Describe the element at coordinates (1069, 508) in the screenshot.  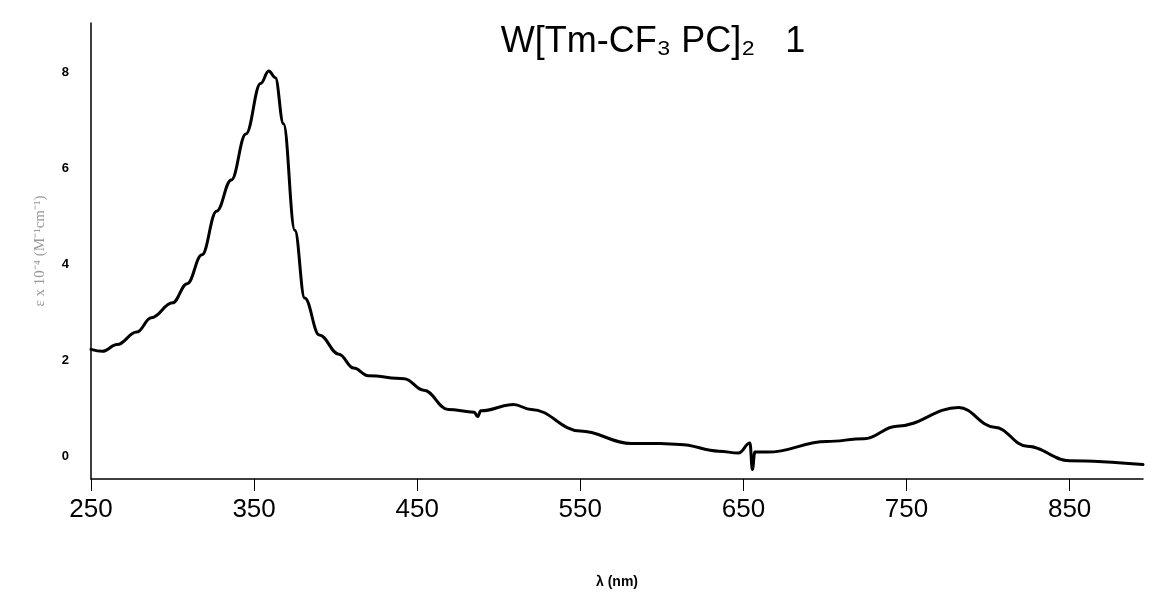
I see `x-tick-label: 850` at that location.